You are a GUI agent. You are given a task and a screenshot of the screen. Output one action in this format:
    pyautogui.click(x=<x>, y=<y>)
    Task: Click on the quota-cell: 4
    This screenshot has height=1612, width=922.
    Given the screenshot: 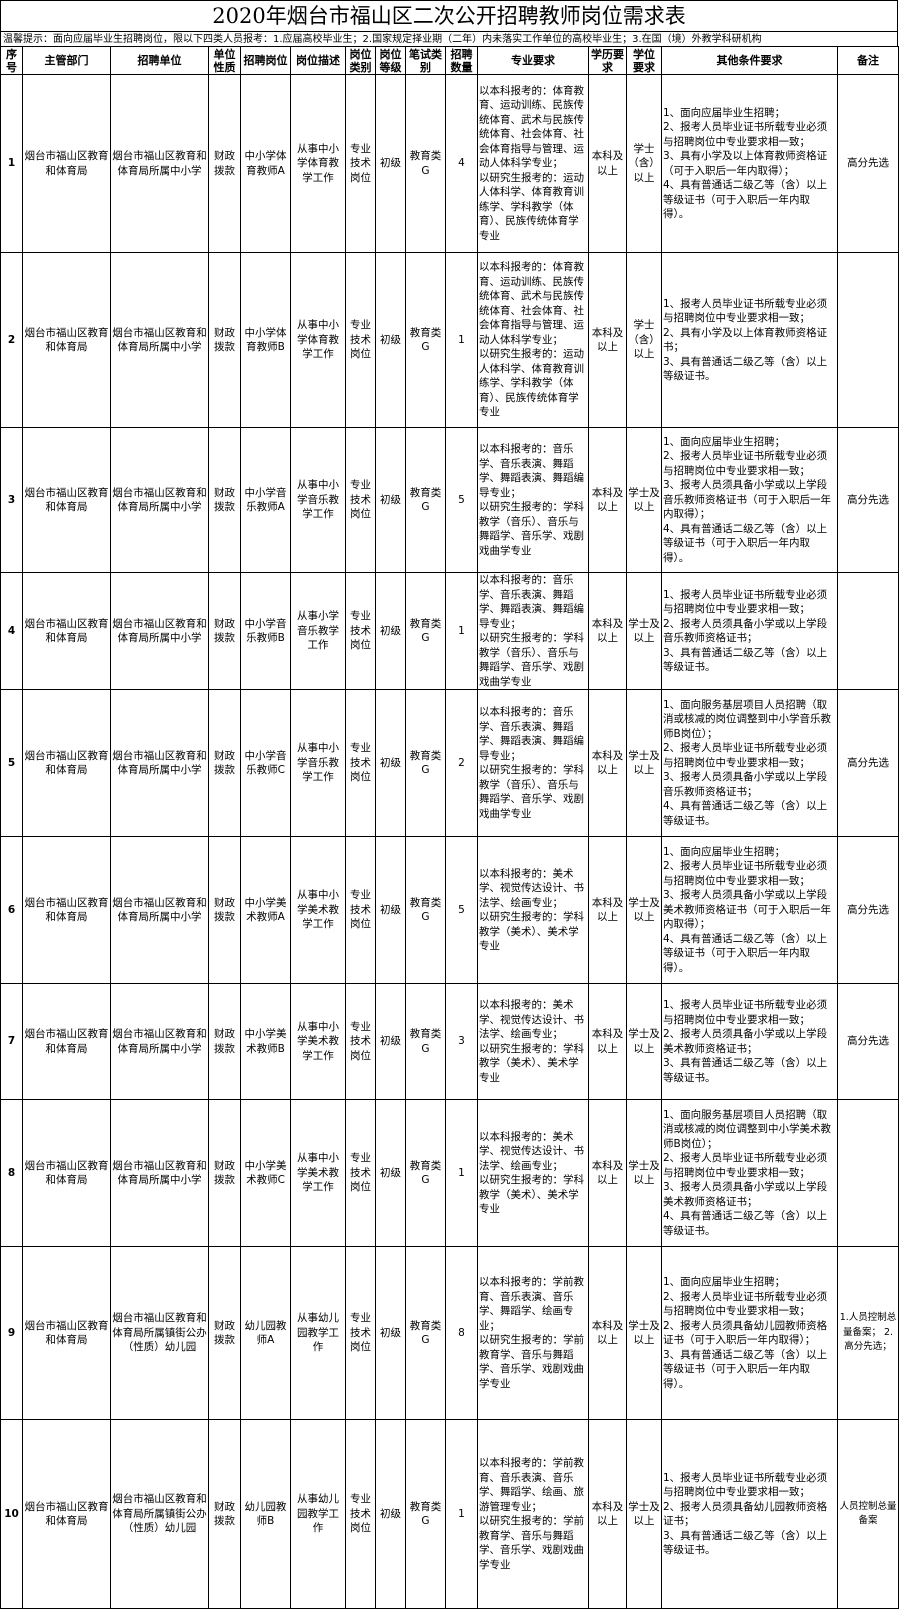 What is the action you would take?
    pyautogui.click(x=461, y=163)
    